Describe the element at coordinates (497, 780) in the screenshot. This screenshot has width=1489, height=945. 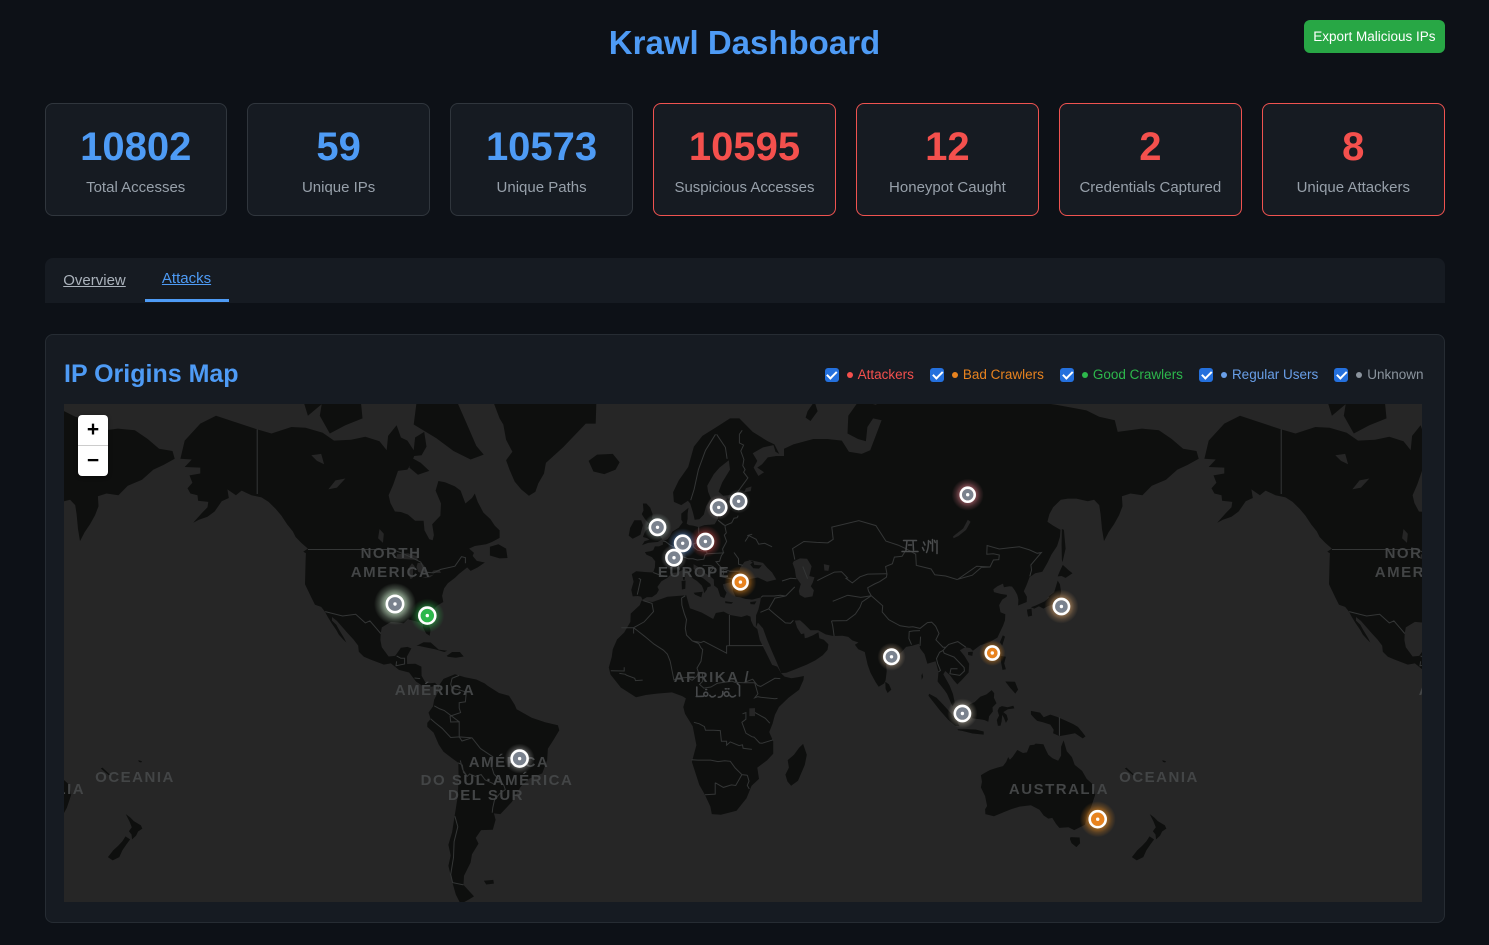
I see `svg-text: DO SUL·AMÉRICA` at that location.